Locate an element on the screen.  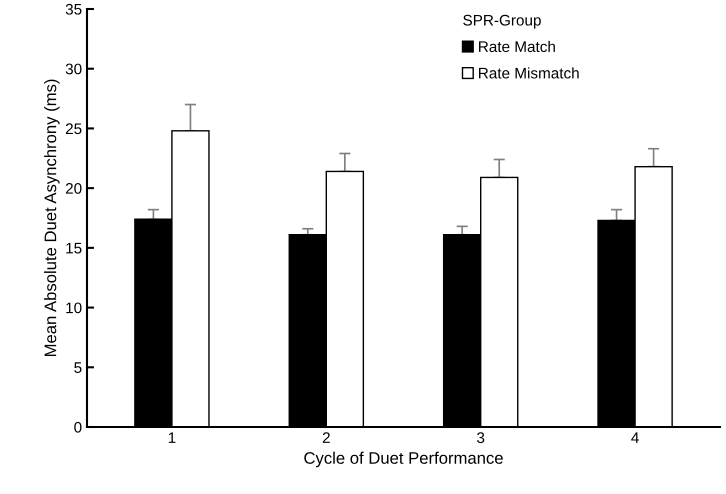
x-tick-label: 2 is located at coordinates (326, 437).